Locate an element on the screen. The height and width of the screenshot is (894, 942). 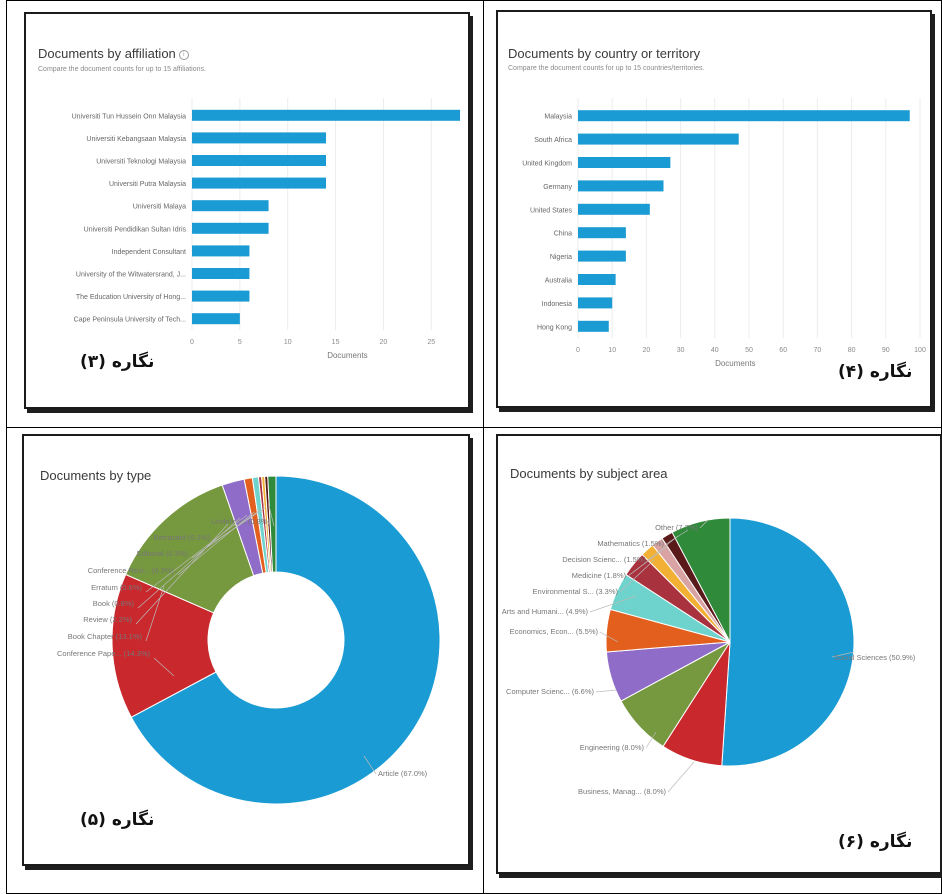
slice-label: Conference Pape... (14.3%) is located at coordinates (103, 653).